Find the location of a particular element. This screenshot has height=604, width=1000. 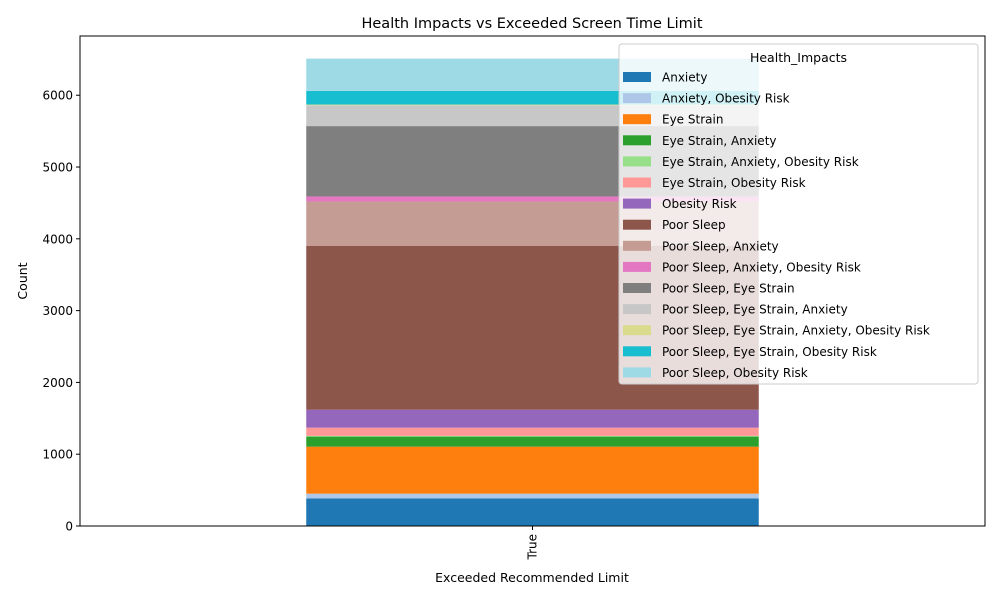

y-tick-label: 6000 is located at coordinates (57, 96).